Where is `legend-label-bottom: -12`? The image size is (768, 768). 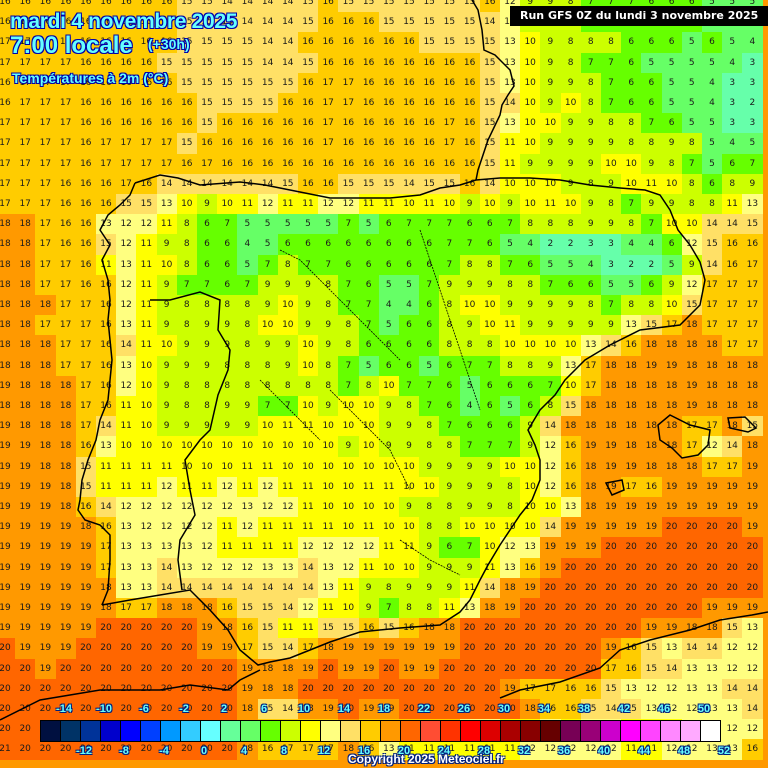 legend-label-bottom: -12 is located at coordinates (84, 751).